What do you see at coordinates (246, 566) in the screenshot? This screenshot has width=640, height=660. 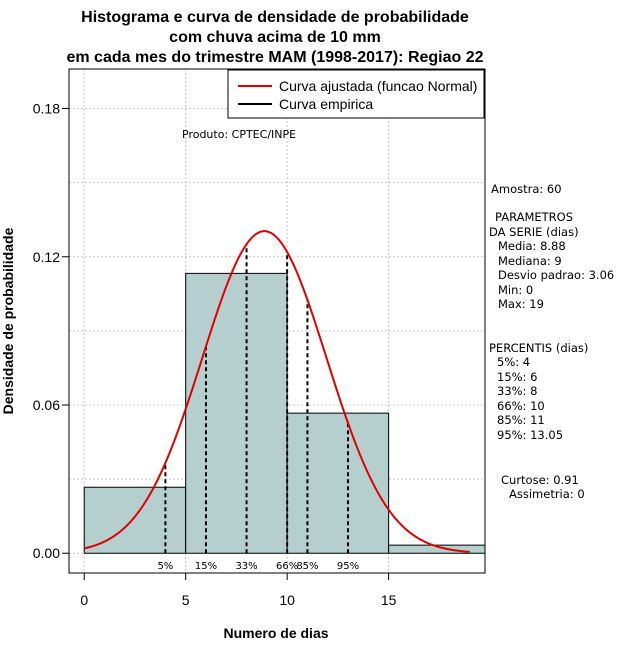 I see `percentile-label-2: 33%` at bounding box center [246, 566].